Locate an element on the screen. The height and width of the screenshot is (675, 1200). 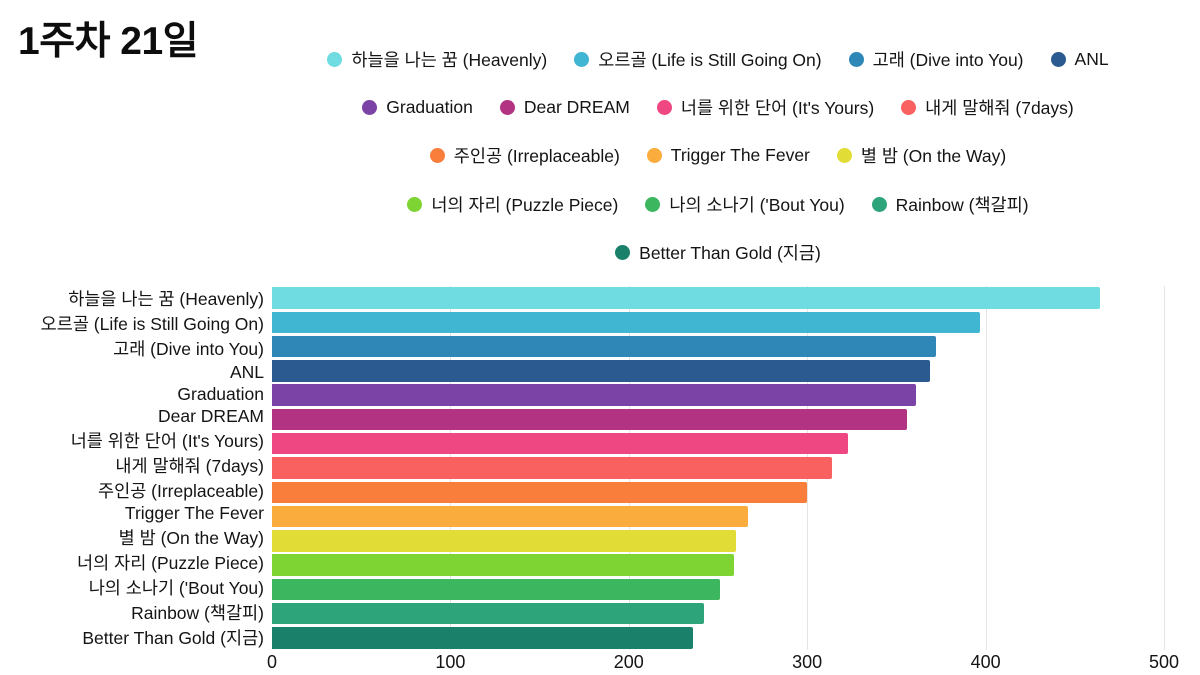
legend-item-label: Better Than Gold (지금) is located at coordinates (730, 253).